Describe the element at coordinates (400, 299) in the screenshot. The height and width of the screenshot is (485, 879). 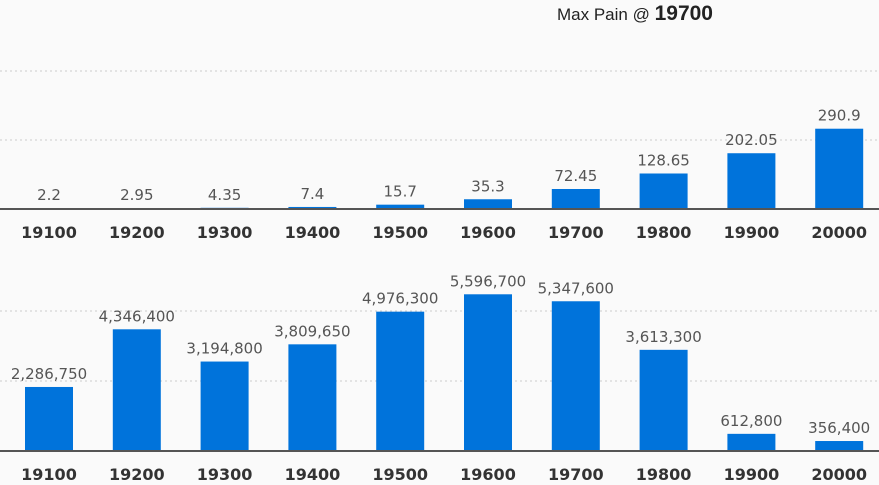
I see `data-label: 4,976,300` at that location.